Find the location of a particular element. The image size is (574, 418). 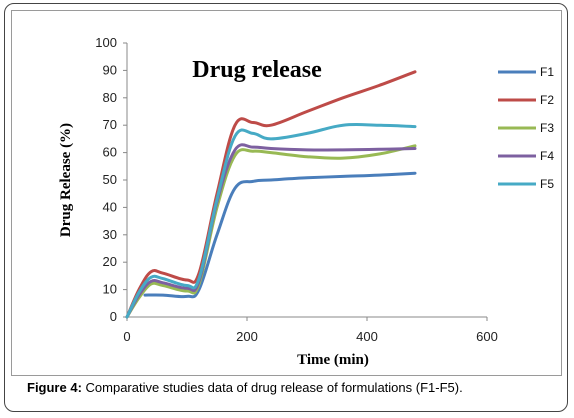

y-tick-label: 80 is located at coordinates (110, 97).